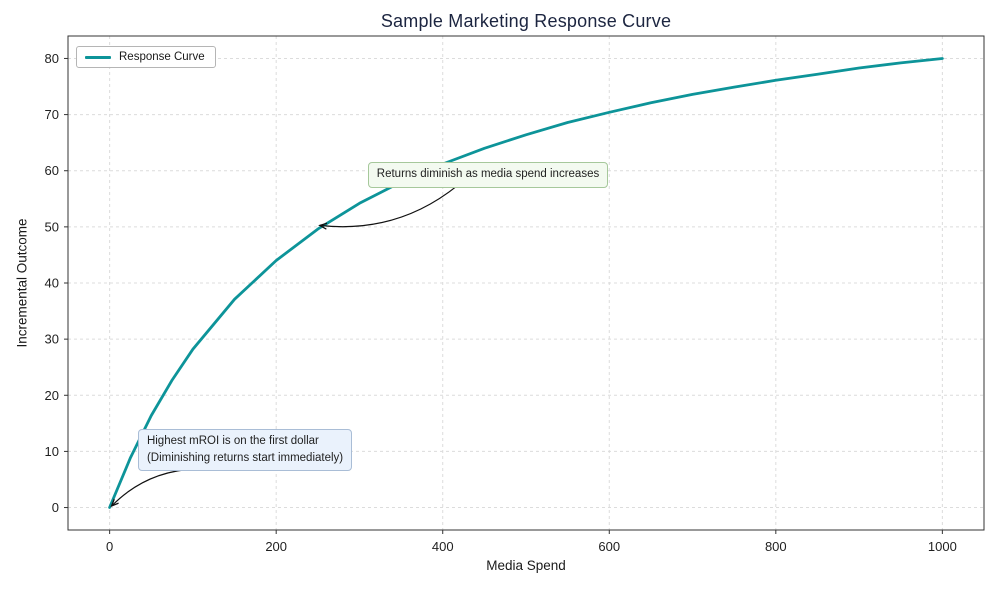  I want to click on legend: Response Curve, so click(146, 57).